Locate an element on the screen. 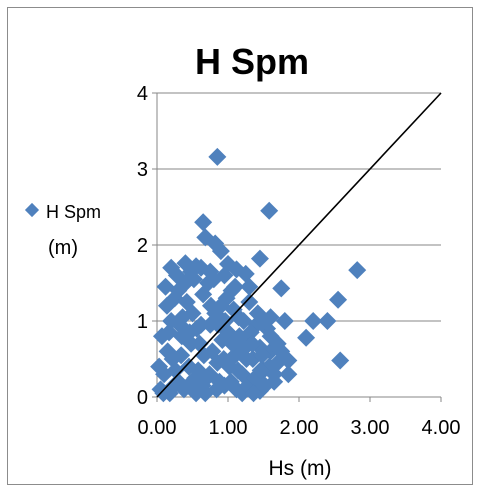 This screenshot has height=492, width=481. chart-title: H Spm is located at coordinates (252, 61).